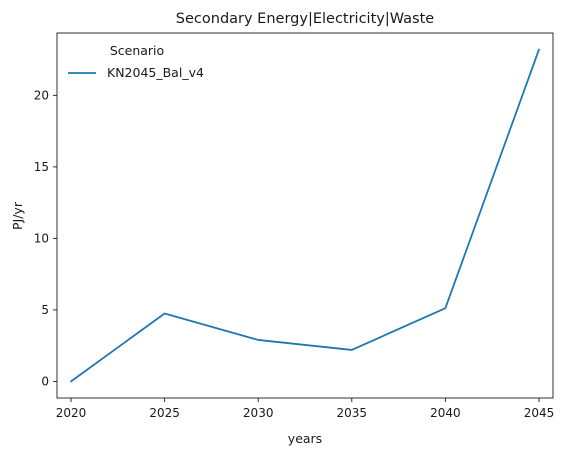 The width and height of the screenshot is (561, 456). What do you see at coordinates (45, 381) in the screenshot?
I see `y-tick-label: 0` at bounding box center [45, 381].